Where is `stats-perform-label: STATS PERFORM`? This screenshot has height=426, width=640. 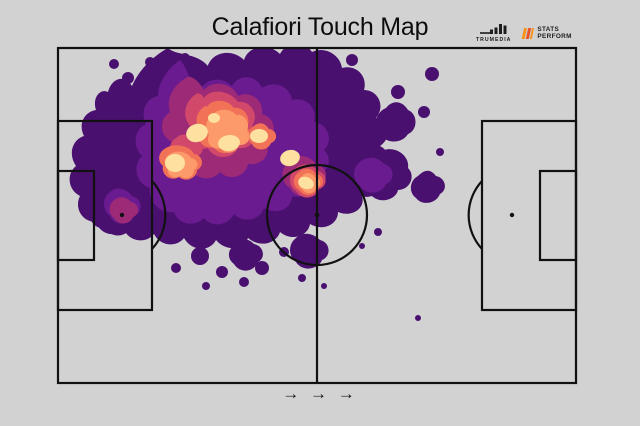 stats-perform-label: STATS PERFORM is located at coordinates (554, 33).